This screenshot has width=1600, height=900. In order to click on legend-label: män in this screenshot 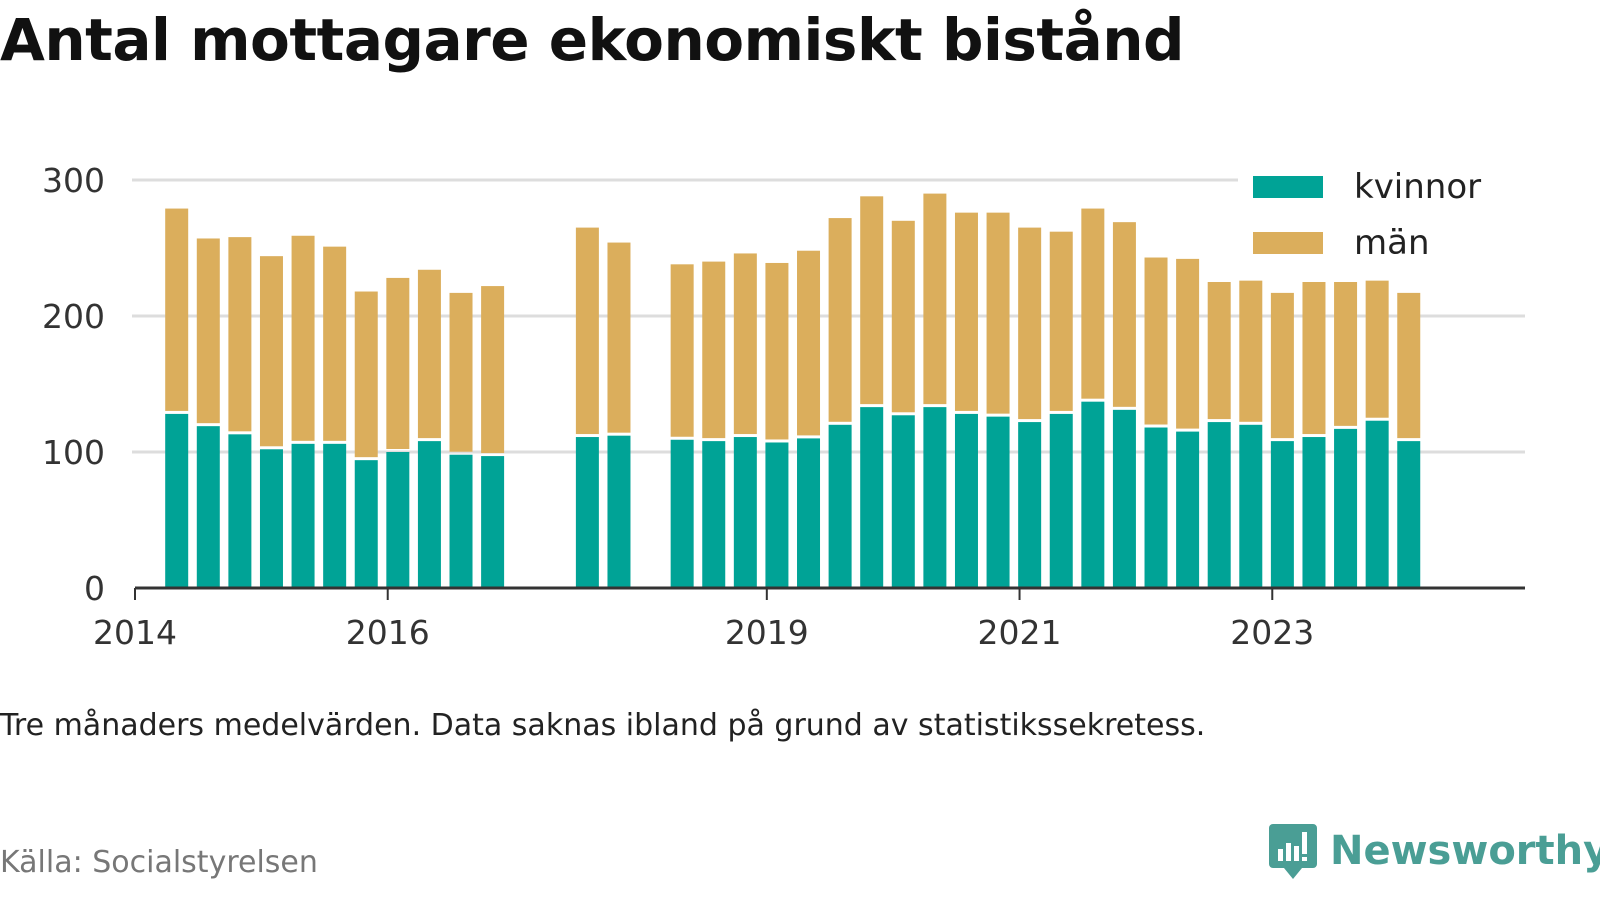, I will do `click(1392, 243)`.